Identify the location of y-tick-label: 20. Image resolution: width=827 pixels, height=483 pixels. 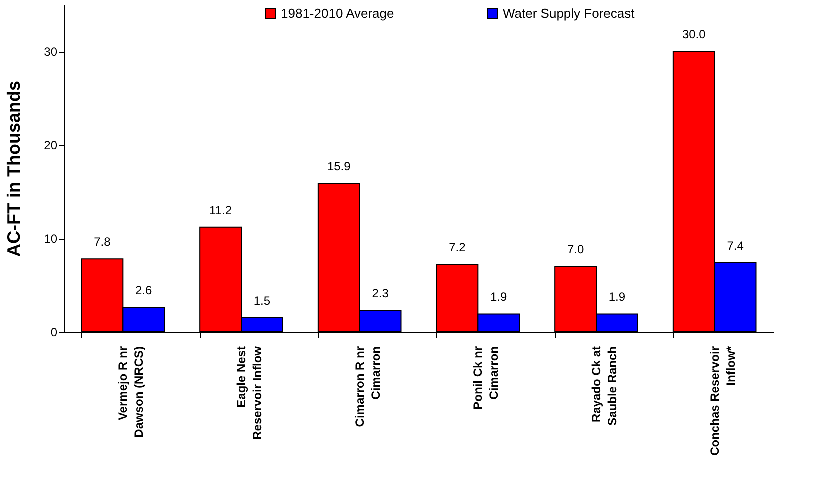
(51, 145).